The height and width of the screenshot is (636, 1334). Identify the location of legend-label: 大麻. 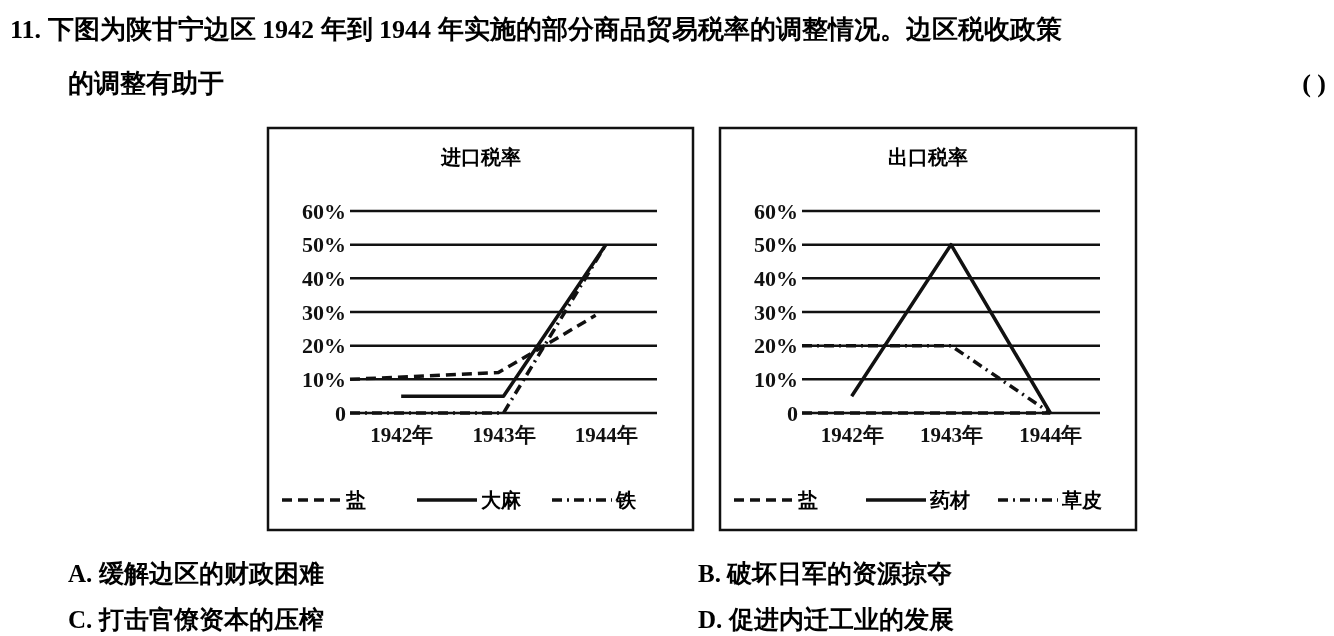
(501, 500).